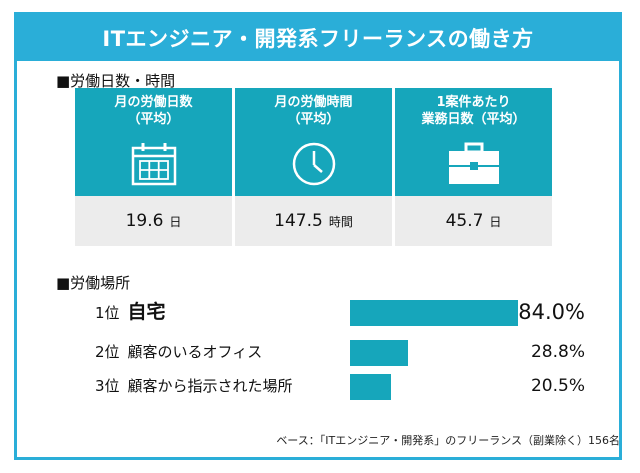 The width and height of the screenshot is (640, 473). Describe the element at coordinates (557, 352) in the screenshot. I see `rank-percent: 28.8%` at that location.